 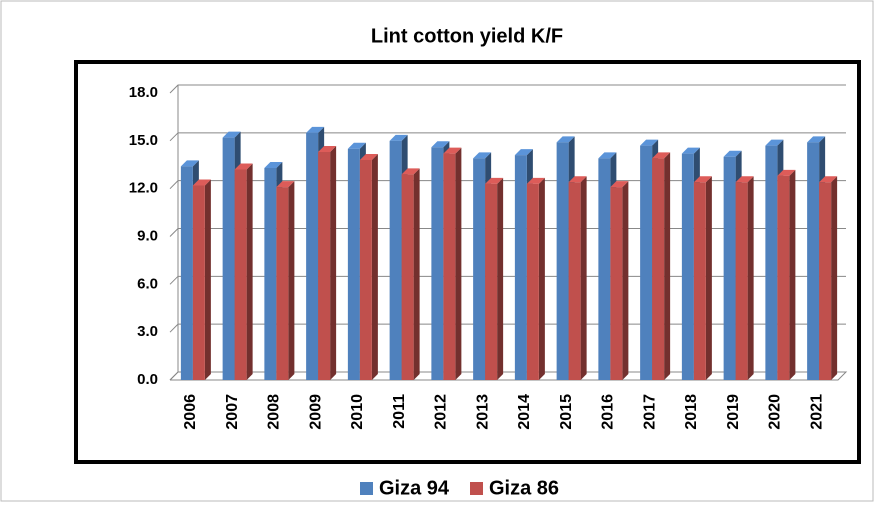 I want to click on x-tick-label: 2006, so click(x=190, y=412).